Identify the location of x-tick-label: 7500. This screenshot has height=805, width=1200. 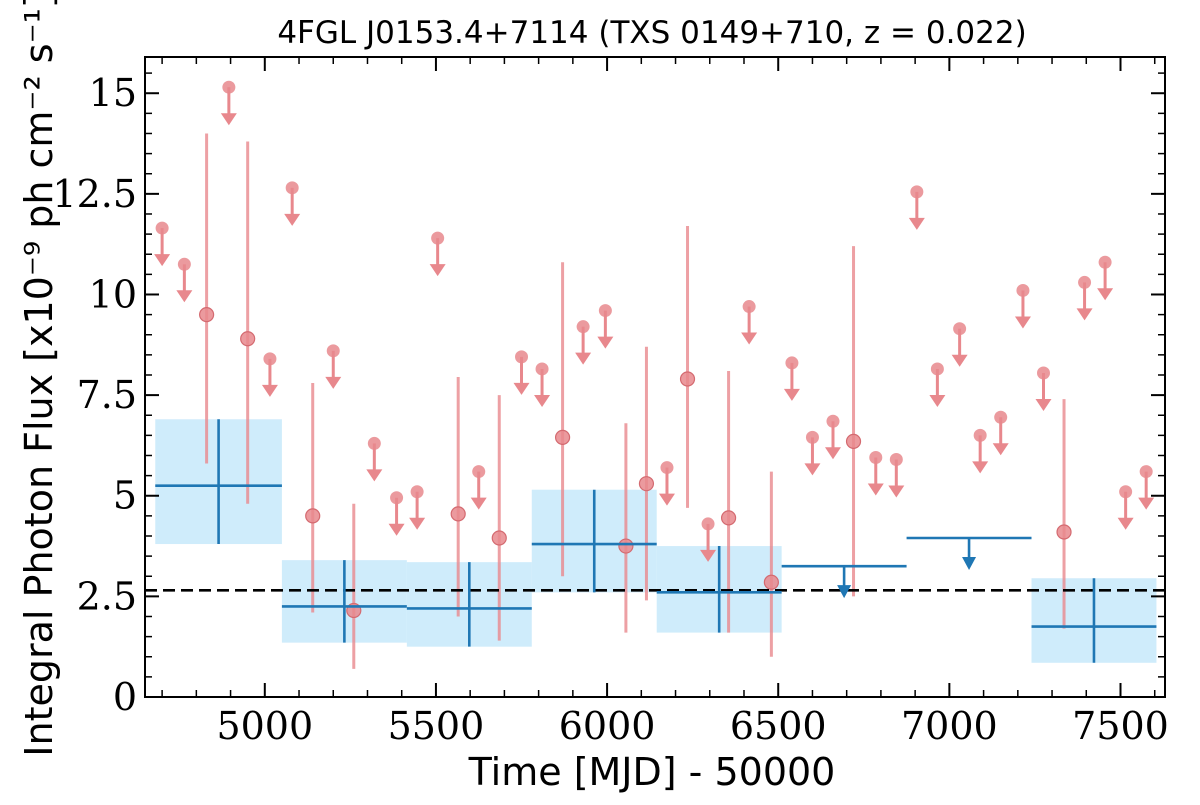
(1120, 726).